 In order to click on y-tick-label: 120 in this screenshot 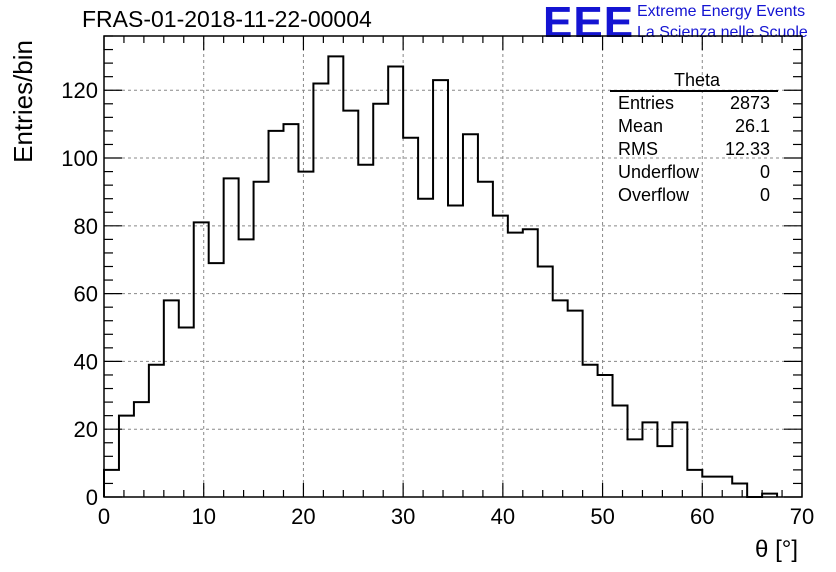, I will do `click(79, 90)`.